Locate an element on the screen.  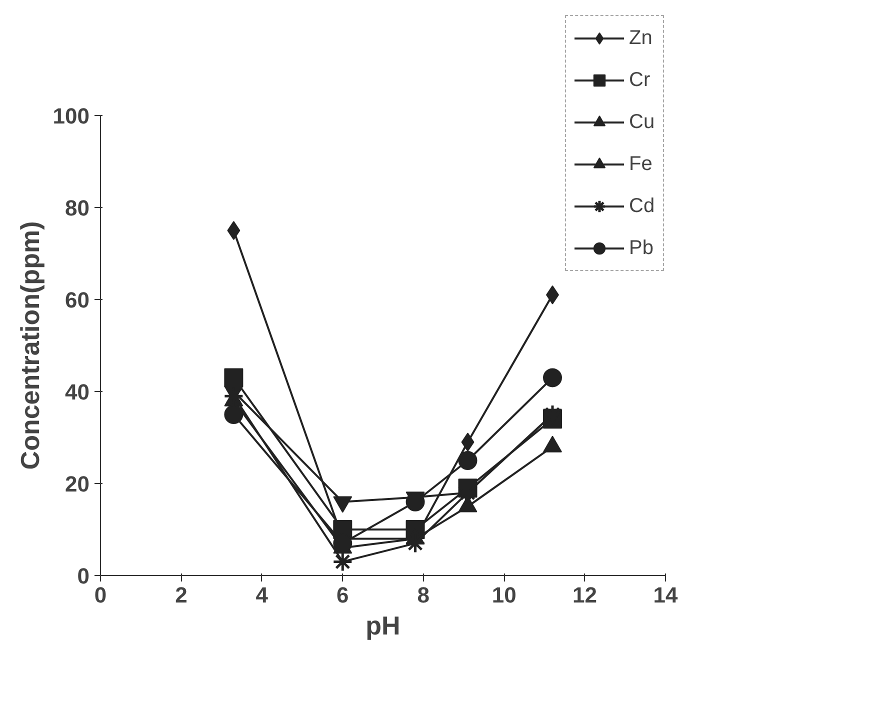
x-axis-title: pH is located at coordinates (383, 625).